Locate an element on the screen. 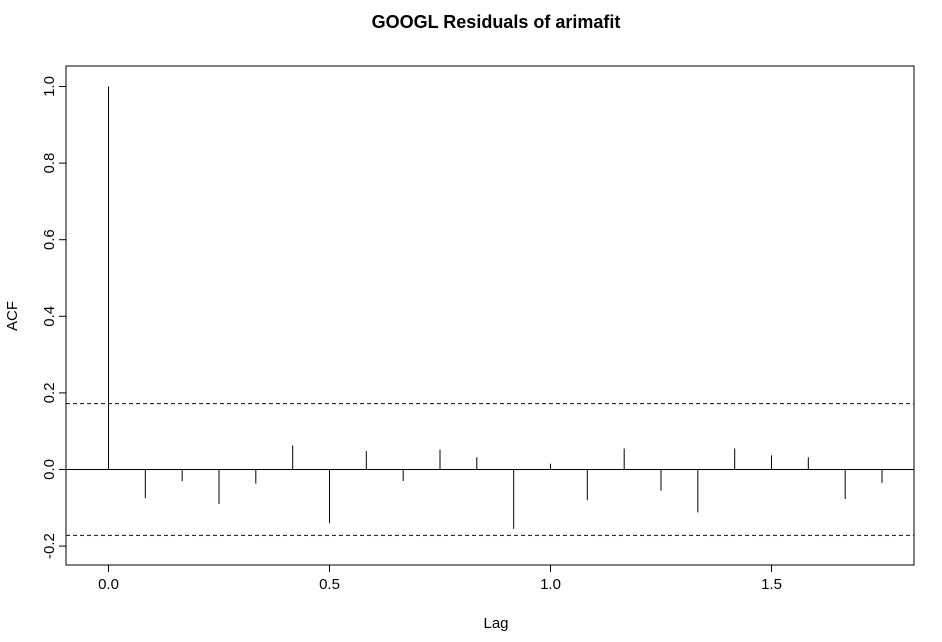 The image size is (942, 642). y-tick-label: 0.4 is located at coordinates (49, 316).